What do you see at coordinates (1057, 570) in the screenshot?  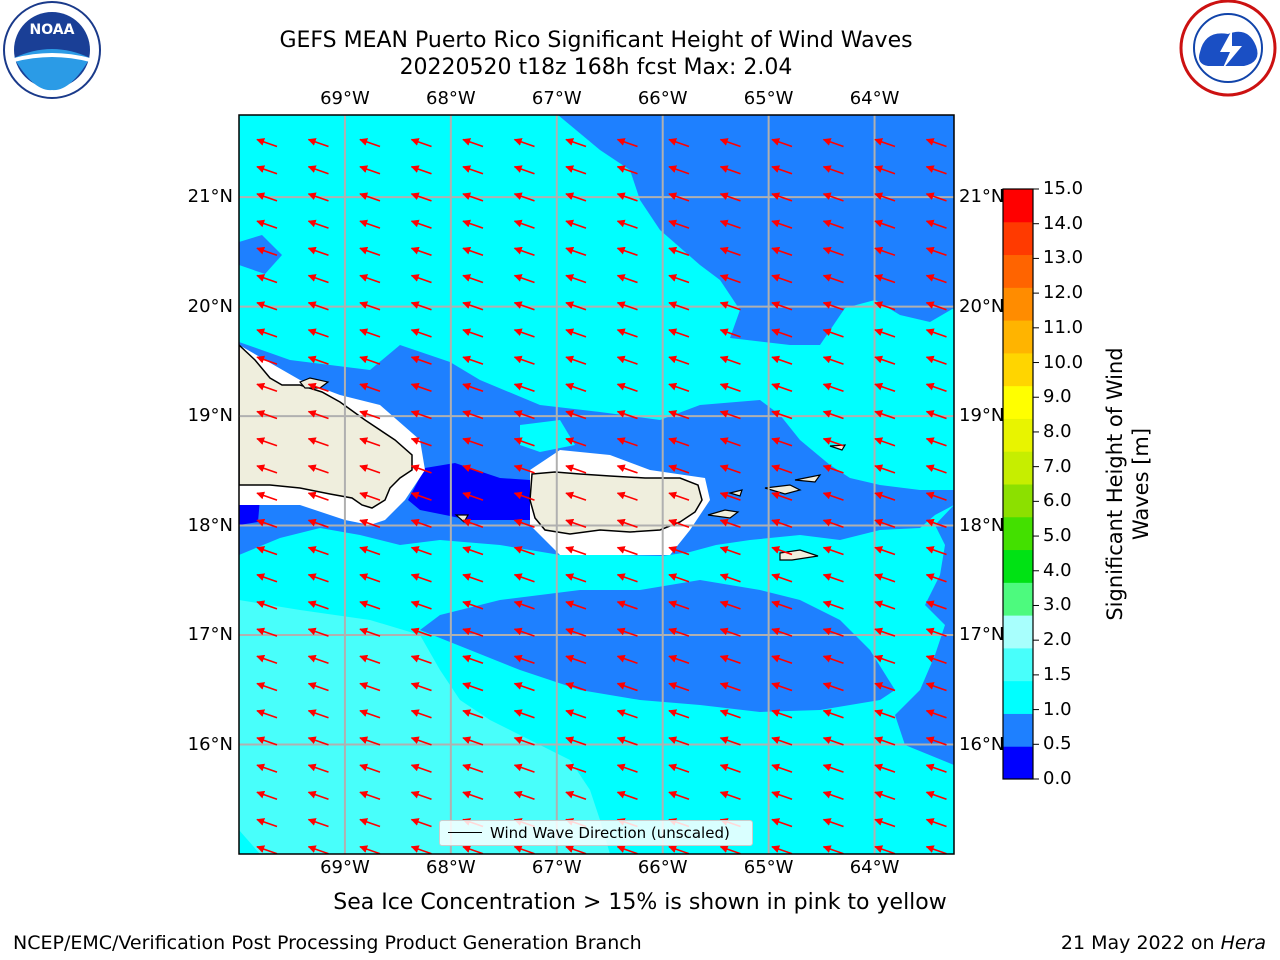 I see `colorbar-tick-label: 4.0` at bounding box center [1057, 570].